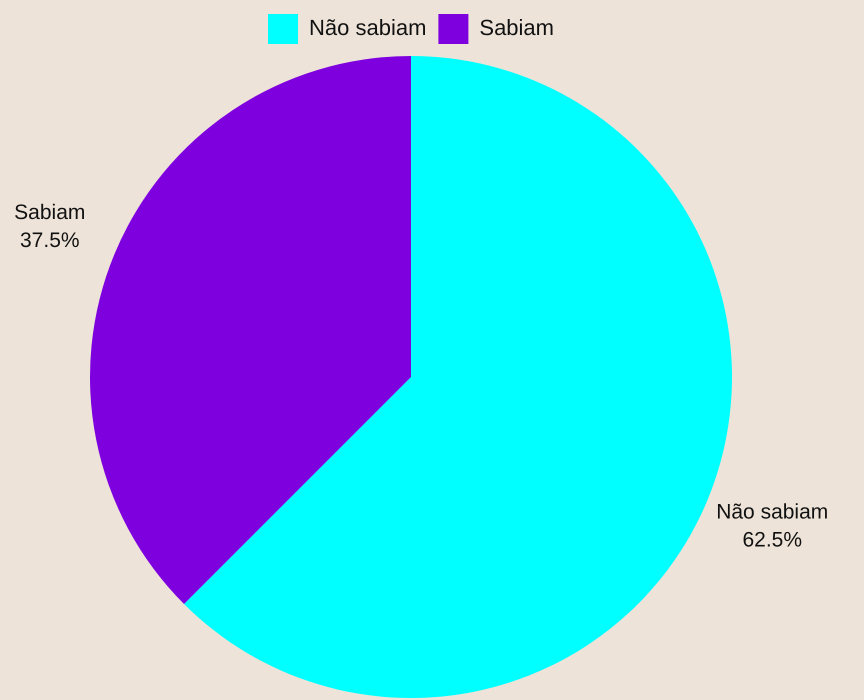  What do you see at coordinates (367, 27) in the screenshot?
I see `legend-label: Não sabiam` at bounding box center [367, 27].